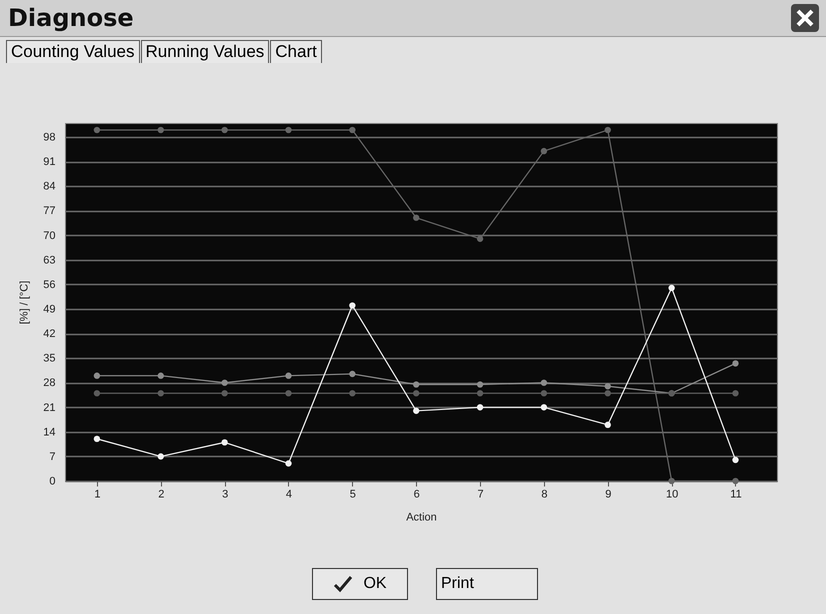 The width and height of the screenshot is (826, 614). I want to click on x-tick-label: 2, so click(161, 494).